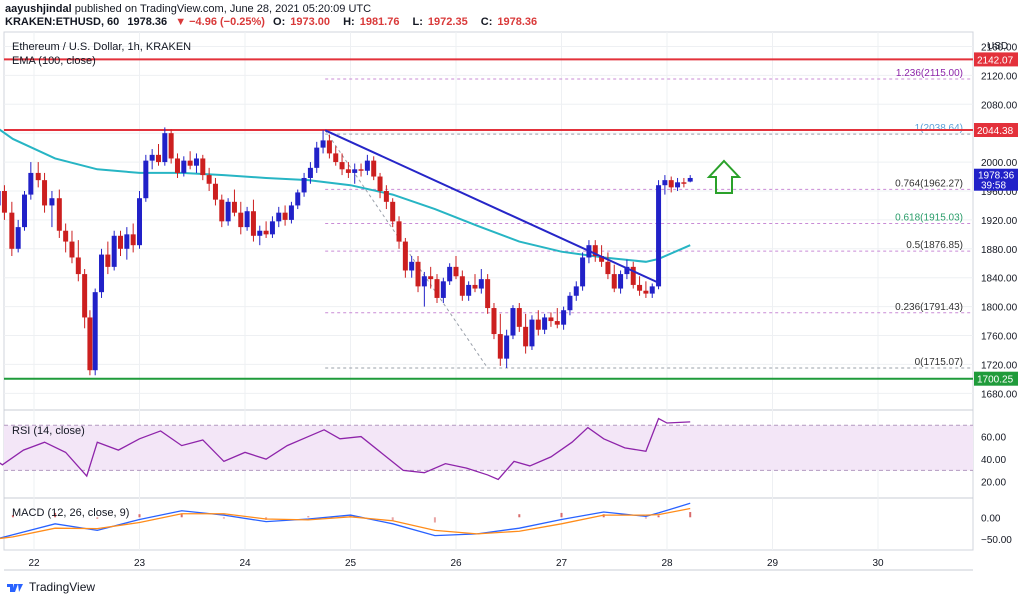  Describe the element at coordinates (562, 563) in the screenshot. I see `time-tick-label: 27` at that location.